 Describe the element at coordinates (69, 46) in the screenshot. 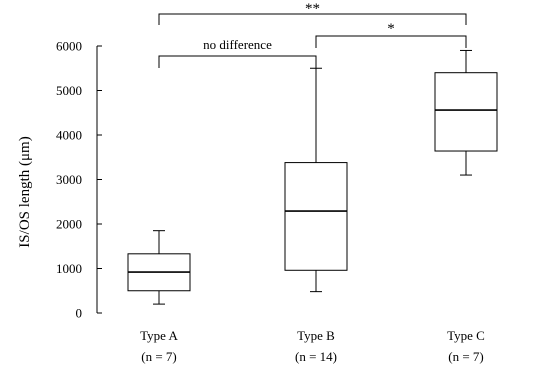

I see `y-tick-label: 6000` at that location.